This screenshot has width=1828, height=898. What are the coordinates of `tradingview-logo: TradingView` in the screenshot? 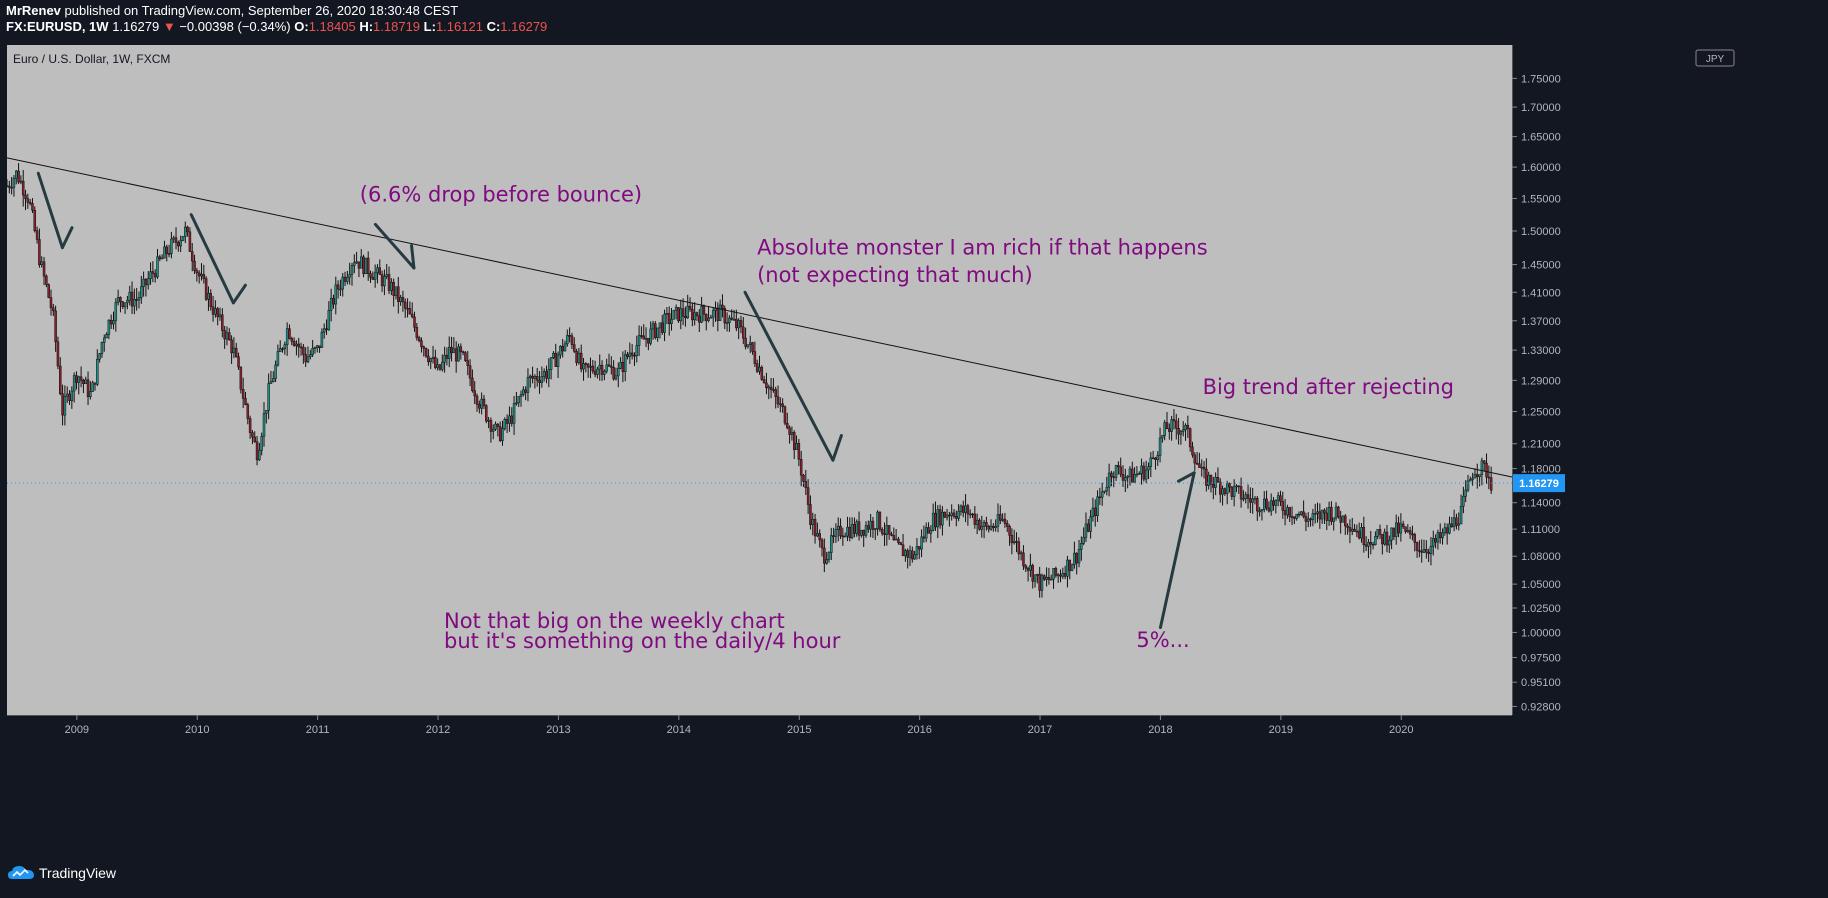 It's located at (61, 873).